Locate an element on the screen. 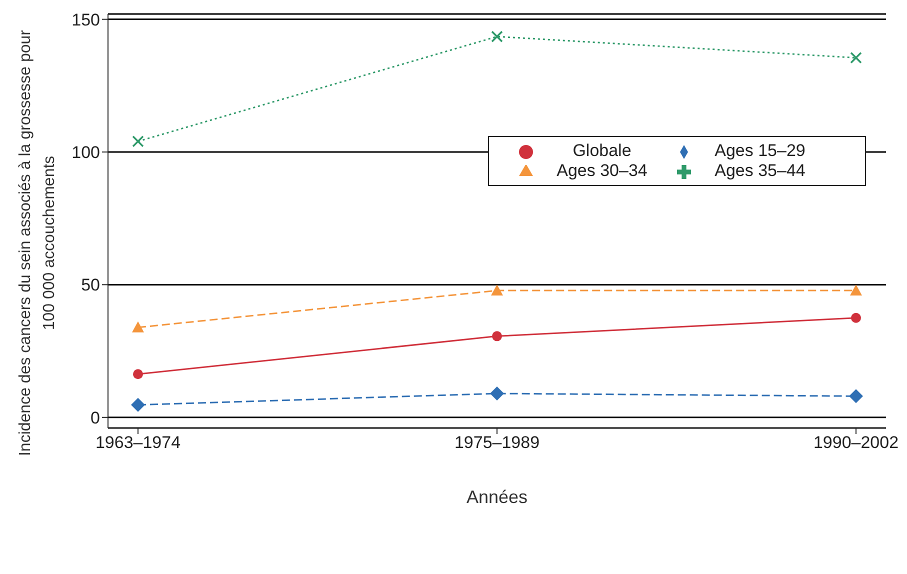  y-tick-label: 0 is located at coordinates (95, 418).